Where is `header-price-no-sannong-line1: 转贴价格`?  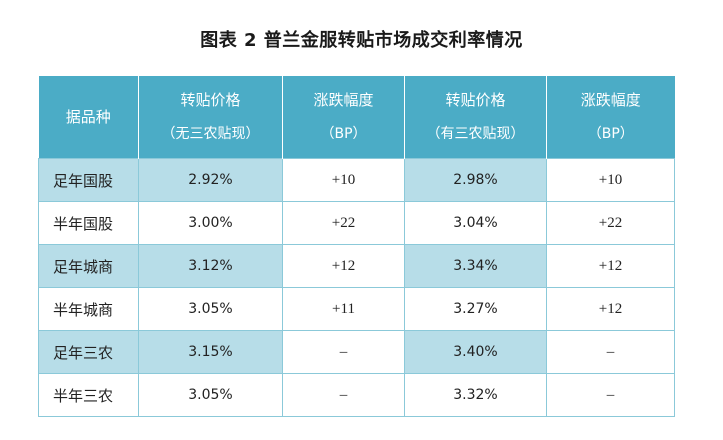 header-price-no-sannong-line1: 转贴价格 is located at coordinates (210, 100).